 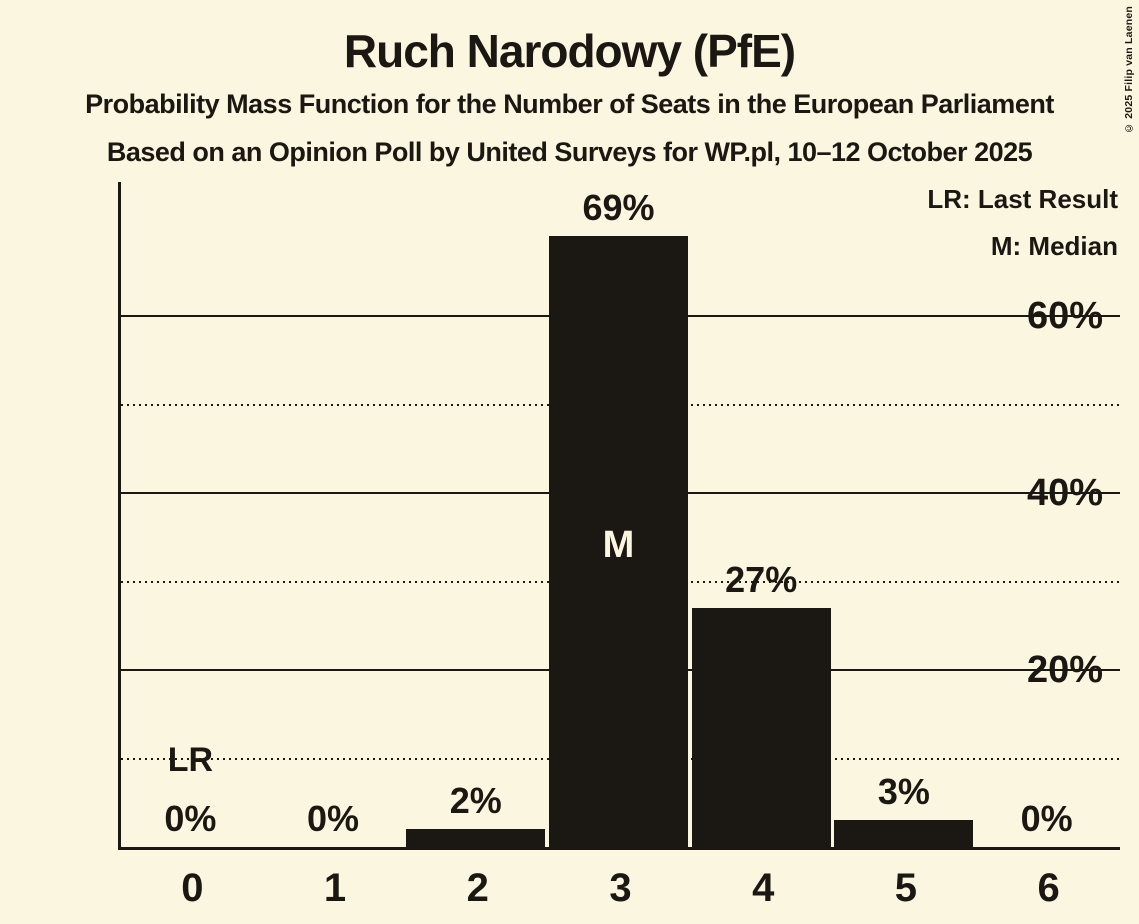 What do you see at coordinates (906, 888) in the screenshot?
I see `x-tick-5: 5` at bounding box center [906, 888].